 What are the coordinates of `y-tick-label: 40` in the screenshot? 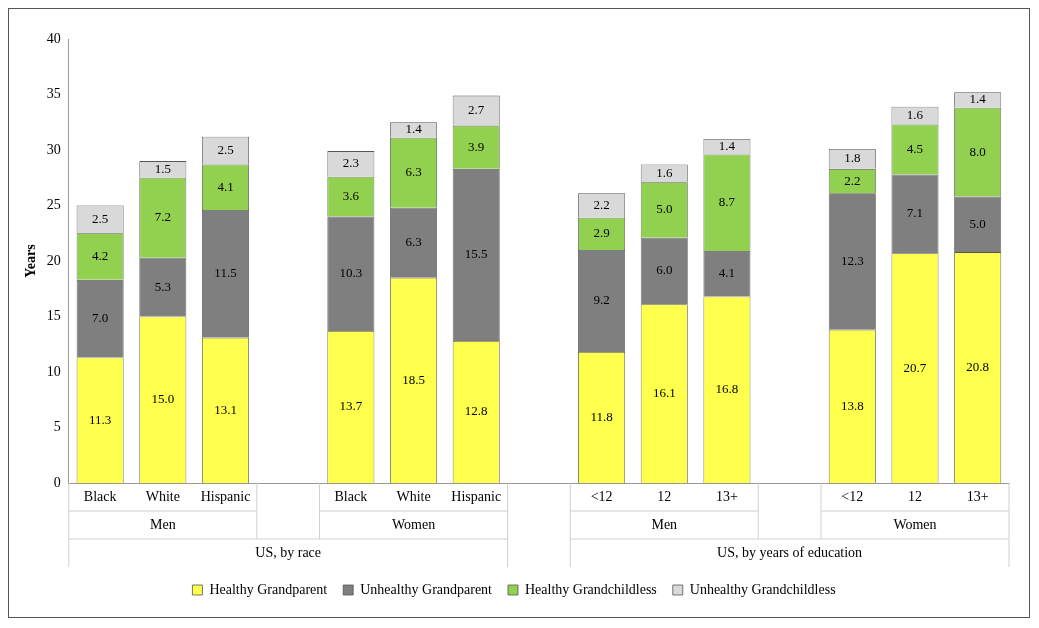 It's located at (53, 38).